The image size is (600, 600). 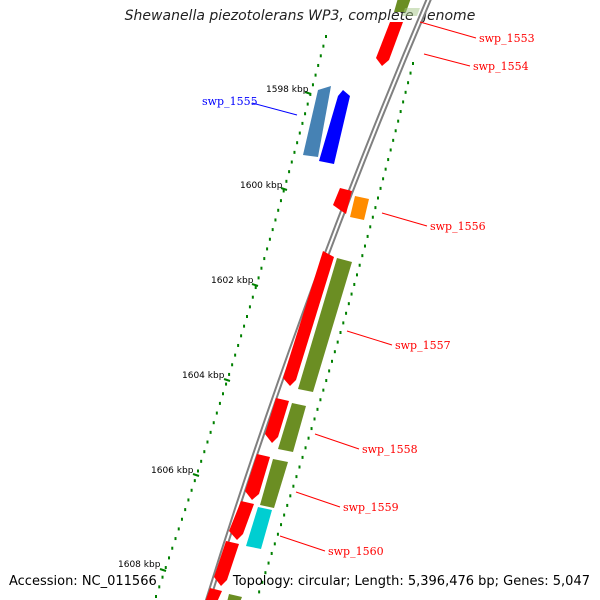 What do you see at coordinates (390, 449) in the screenshot?
I see `gene-label-swp-1558: swp_1558` at bounding box center [390, 449].